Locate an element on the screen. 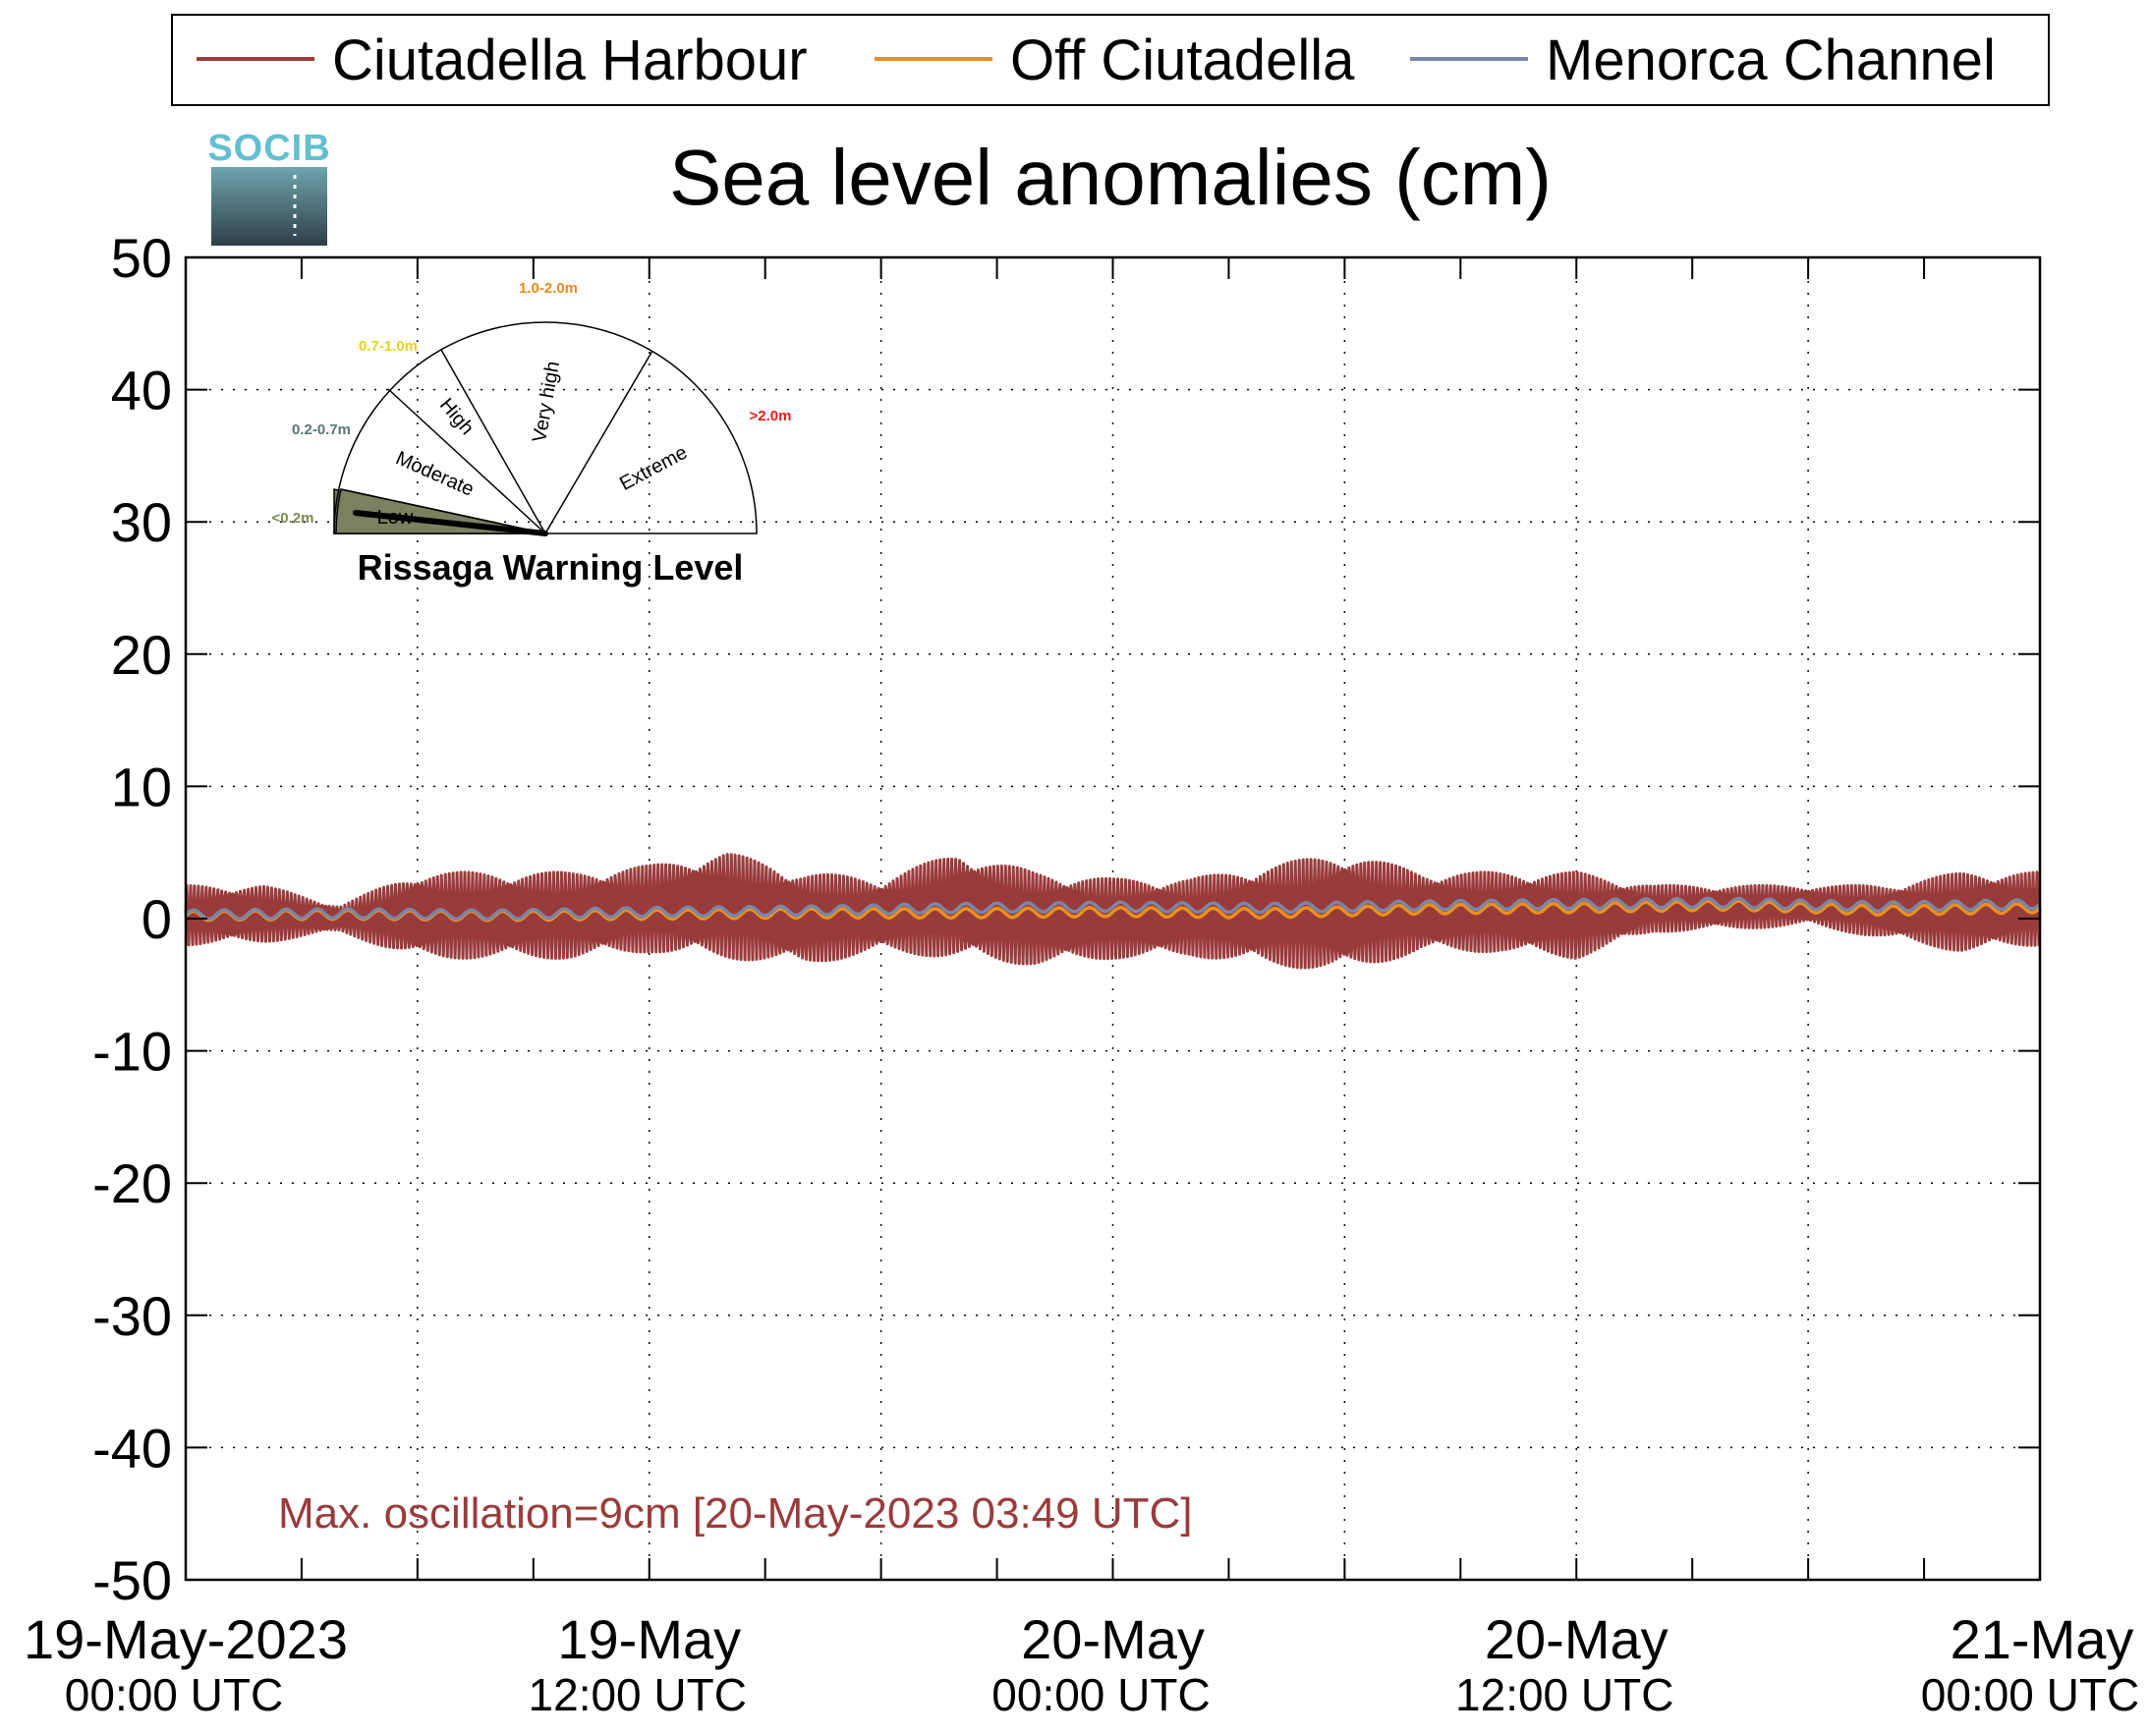 The width and height of the screenshot is (2150, 1736). gauge-range-moderate: 0.2-0.7m is located at coordinates (321, 429).